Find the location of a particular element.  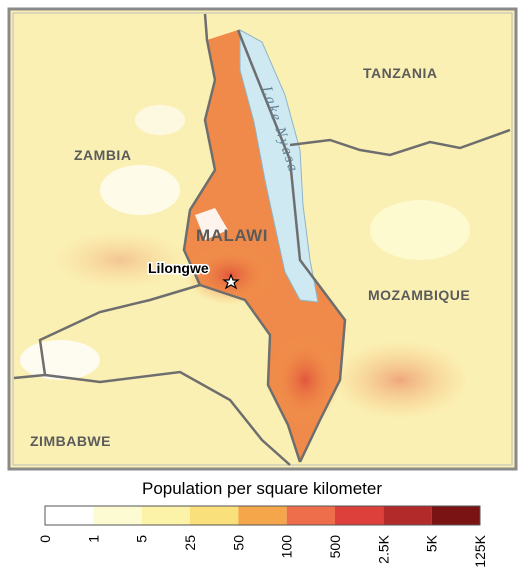

legend-tick-label: 5 is located at coordinates (142, 539).